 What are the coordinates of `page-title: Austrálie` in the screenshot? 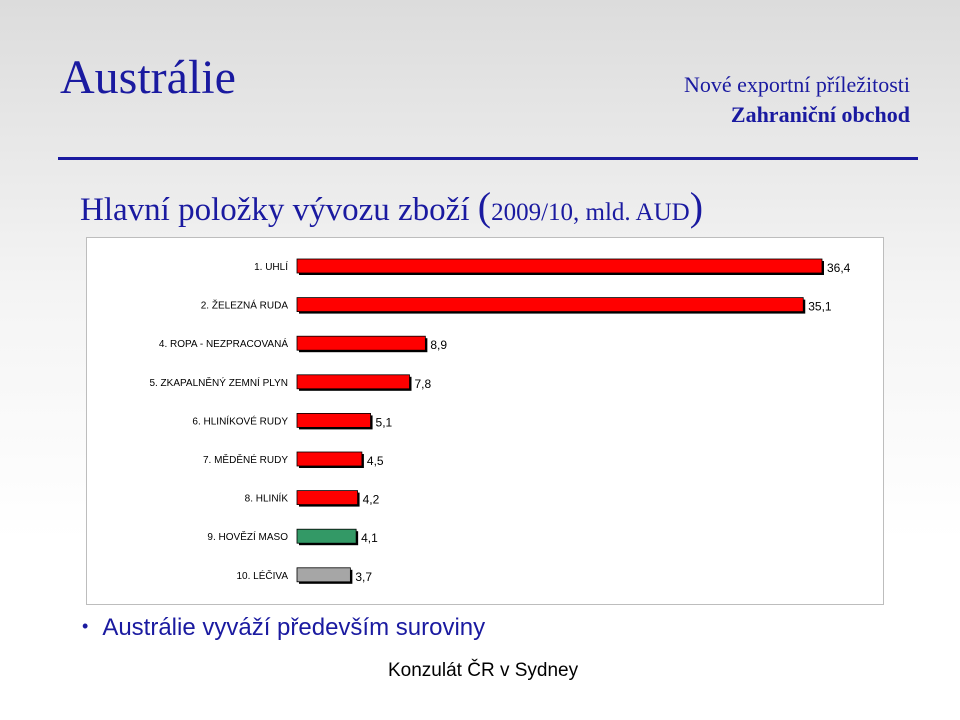 It's located at (148, 77).